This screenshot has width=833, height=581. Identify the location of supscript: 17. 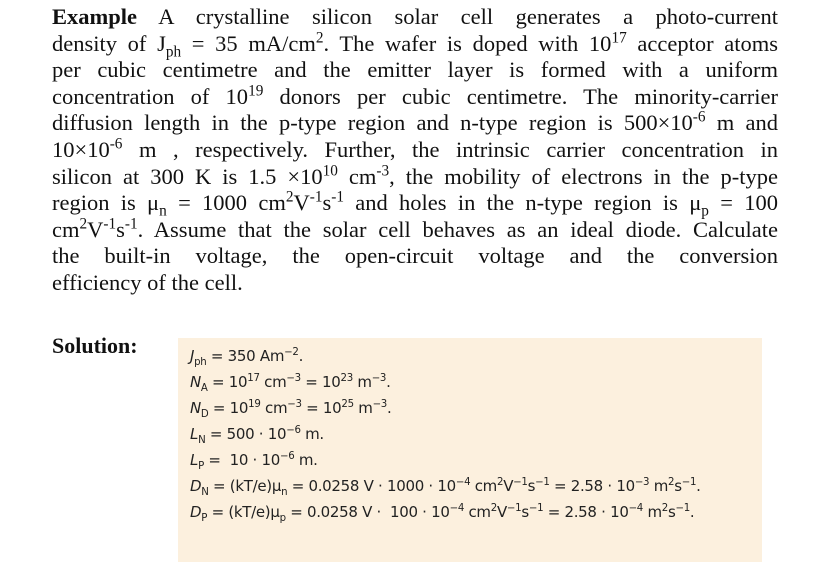
(619, 38).